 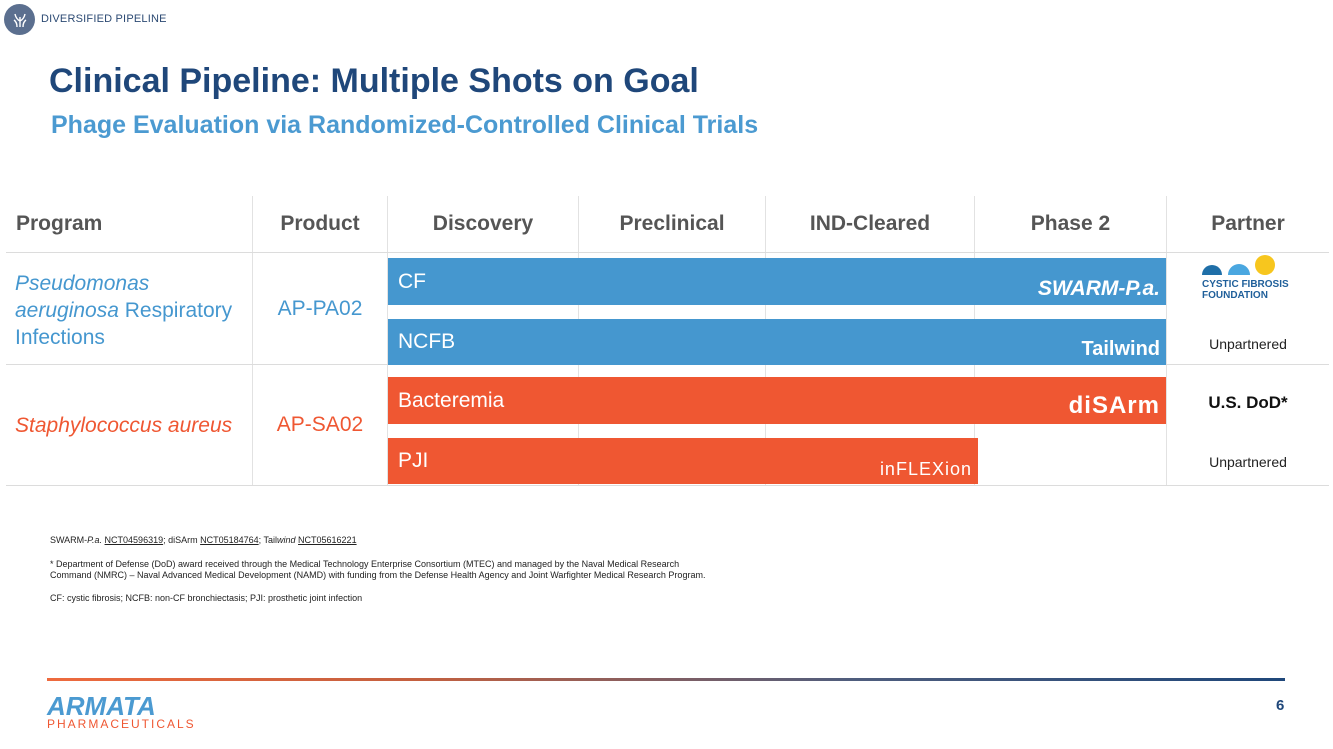 I want to click on product-ap-sa02: AP-SA02, so click(x=320, y=424).